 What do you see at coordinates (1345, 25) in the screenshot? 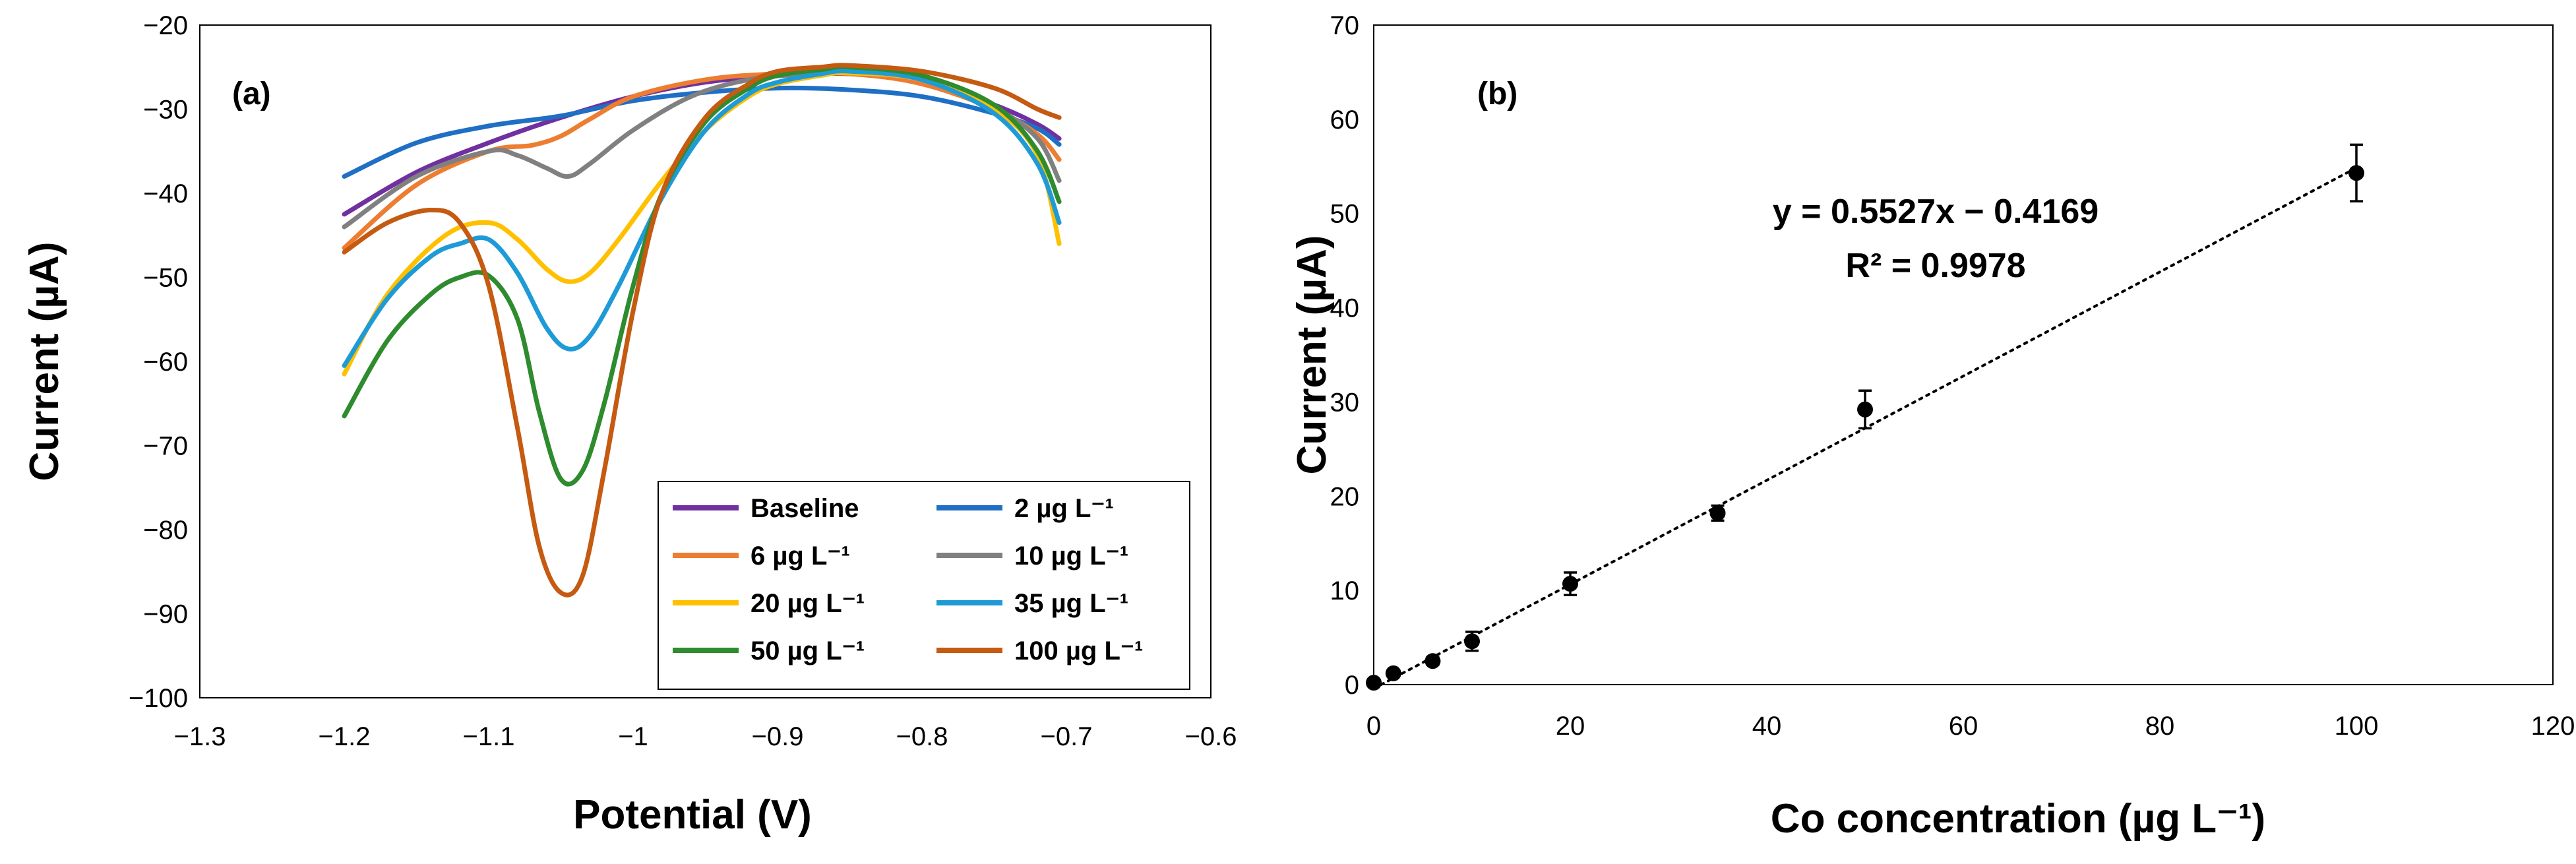
I see `panel-b-y-tick-label: 70` at bounding box center [1345, 25].